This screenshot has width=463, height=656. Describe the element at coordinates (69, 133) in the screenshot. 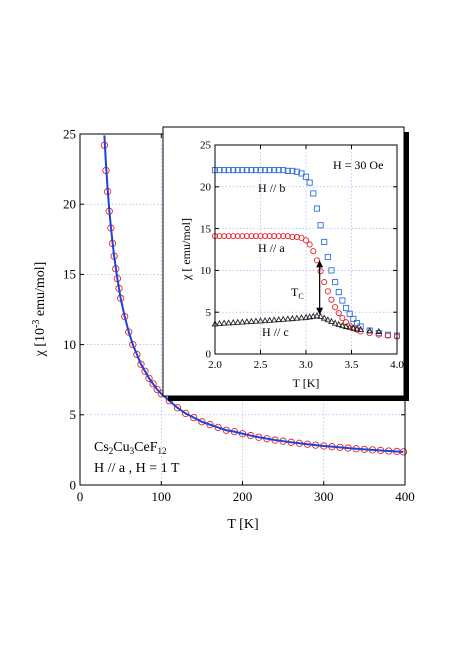

I see `main-y-tick-label: 25` at that location.